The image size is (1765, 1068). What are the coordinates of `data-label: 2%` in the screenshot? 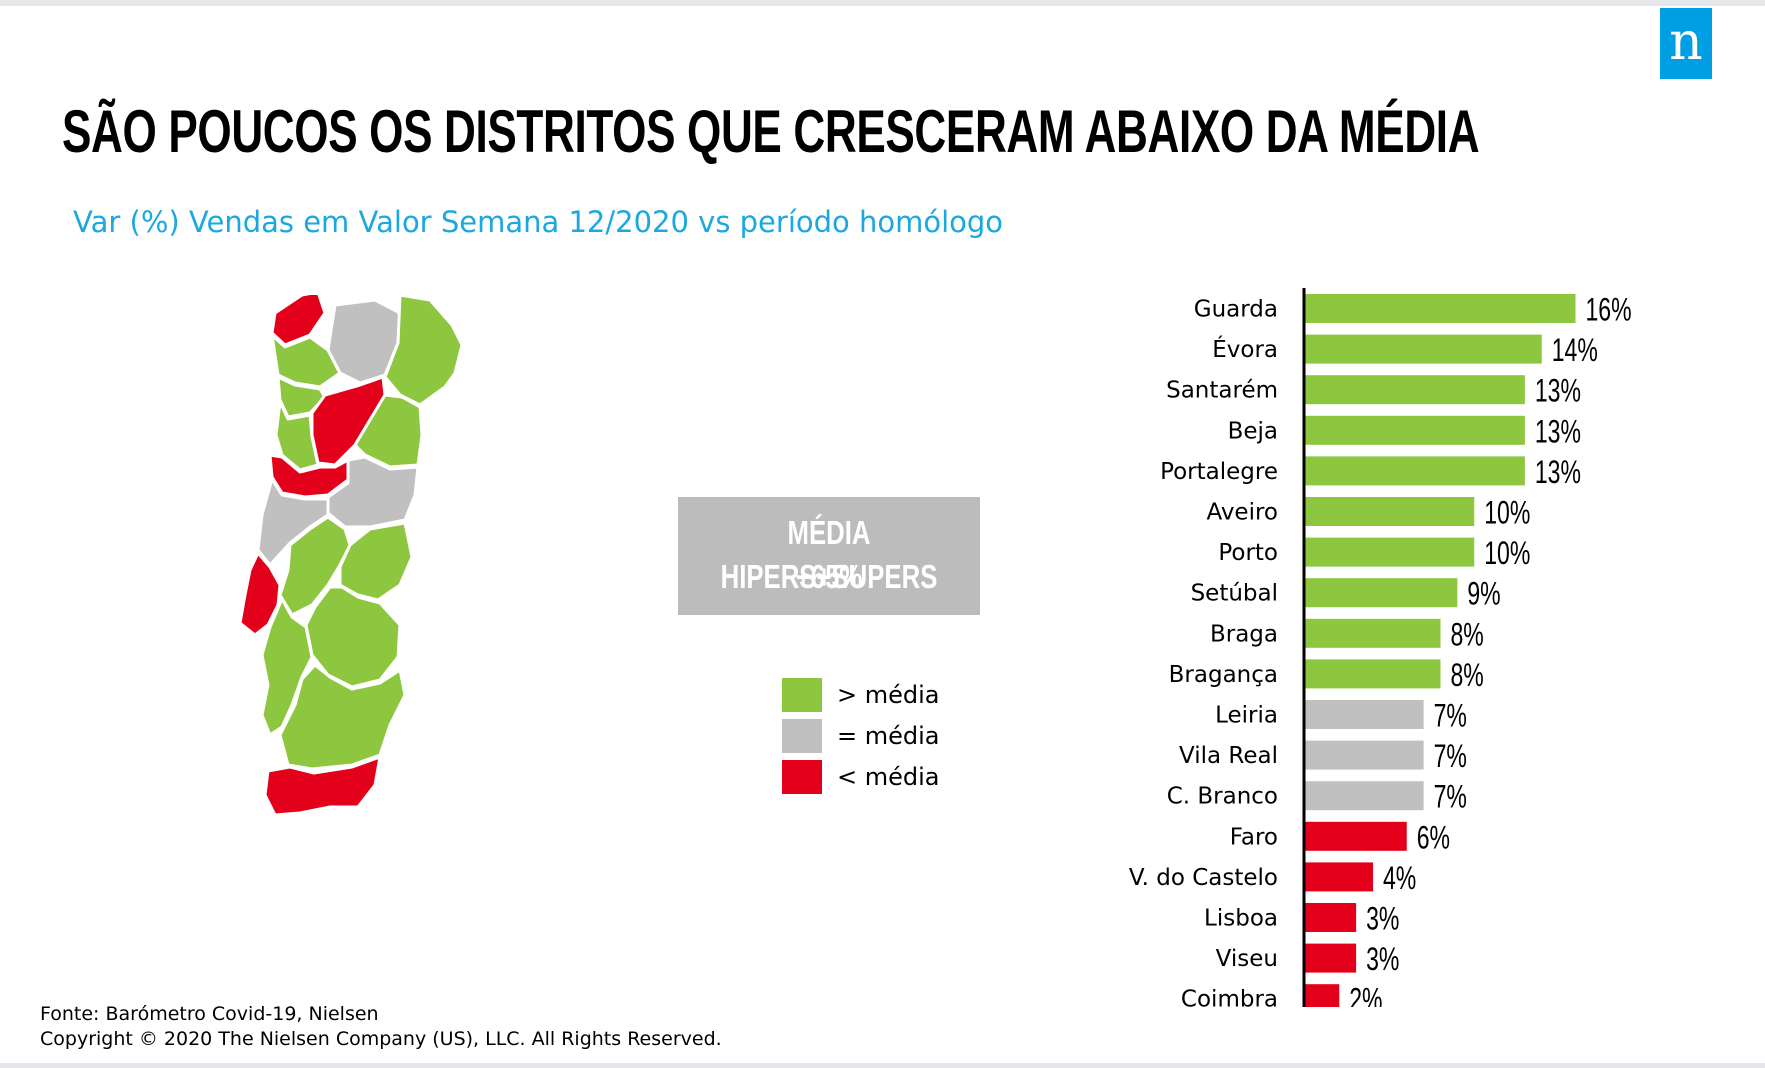 It's located at (1365, 994).